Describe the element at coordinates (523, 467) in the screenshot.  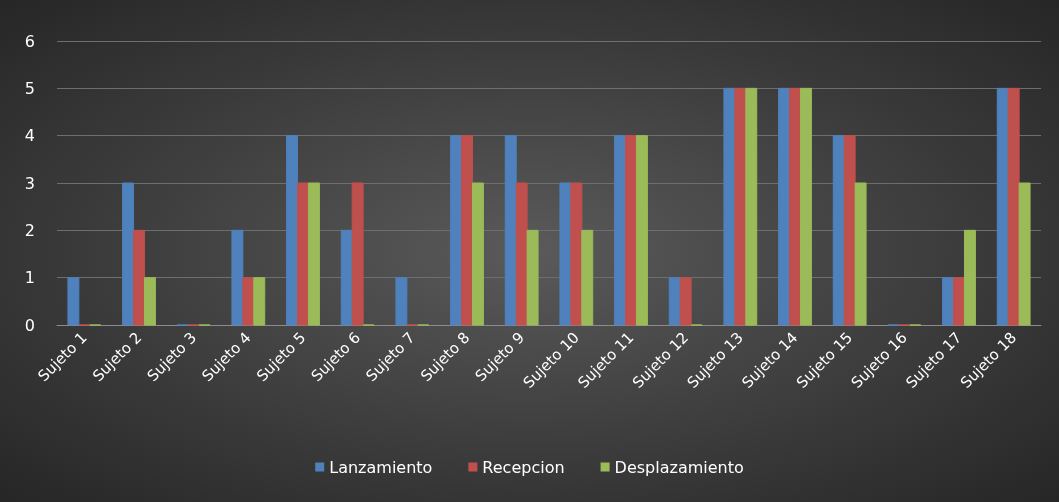
I see `legend-label: Recepcion` at that location.